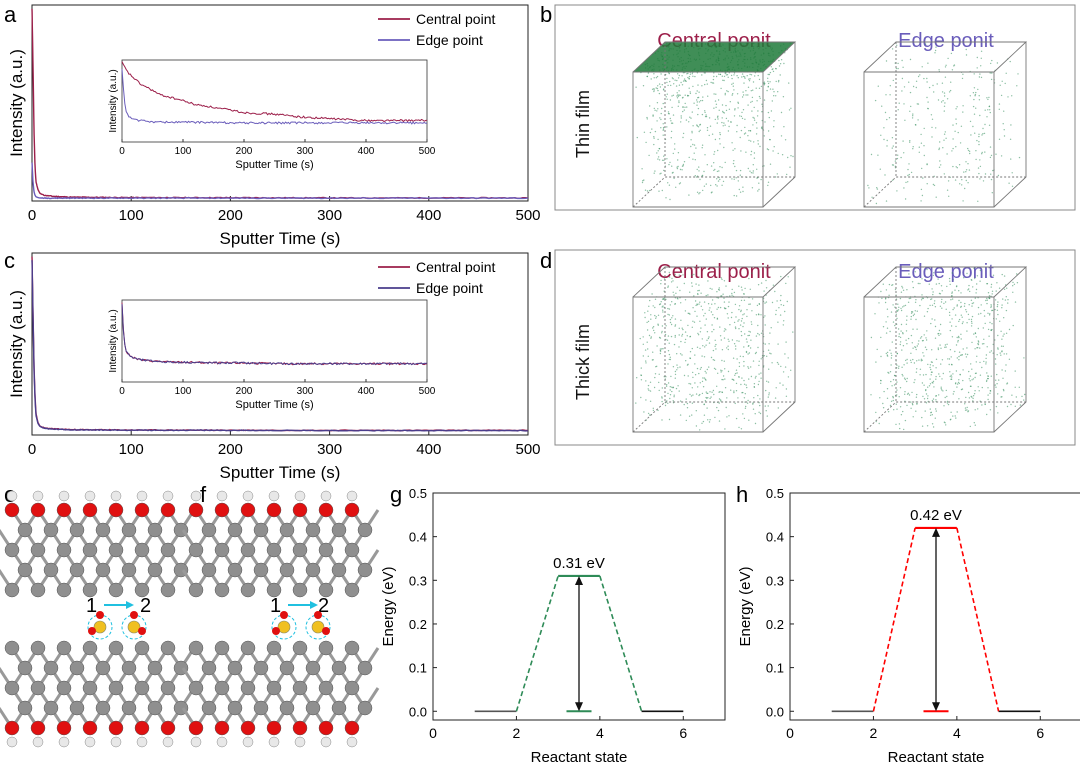 This screenshot has height=764, width=1080. I want to click on hydrogen-atom, so click(168, 742).